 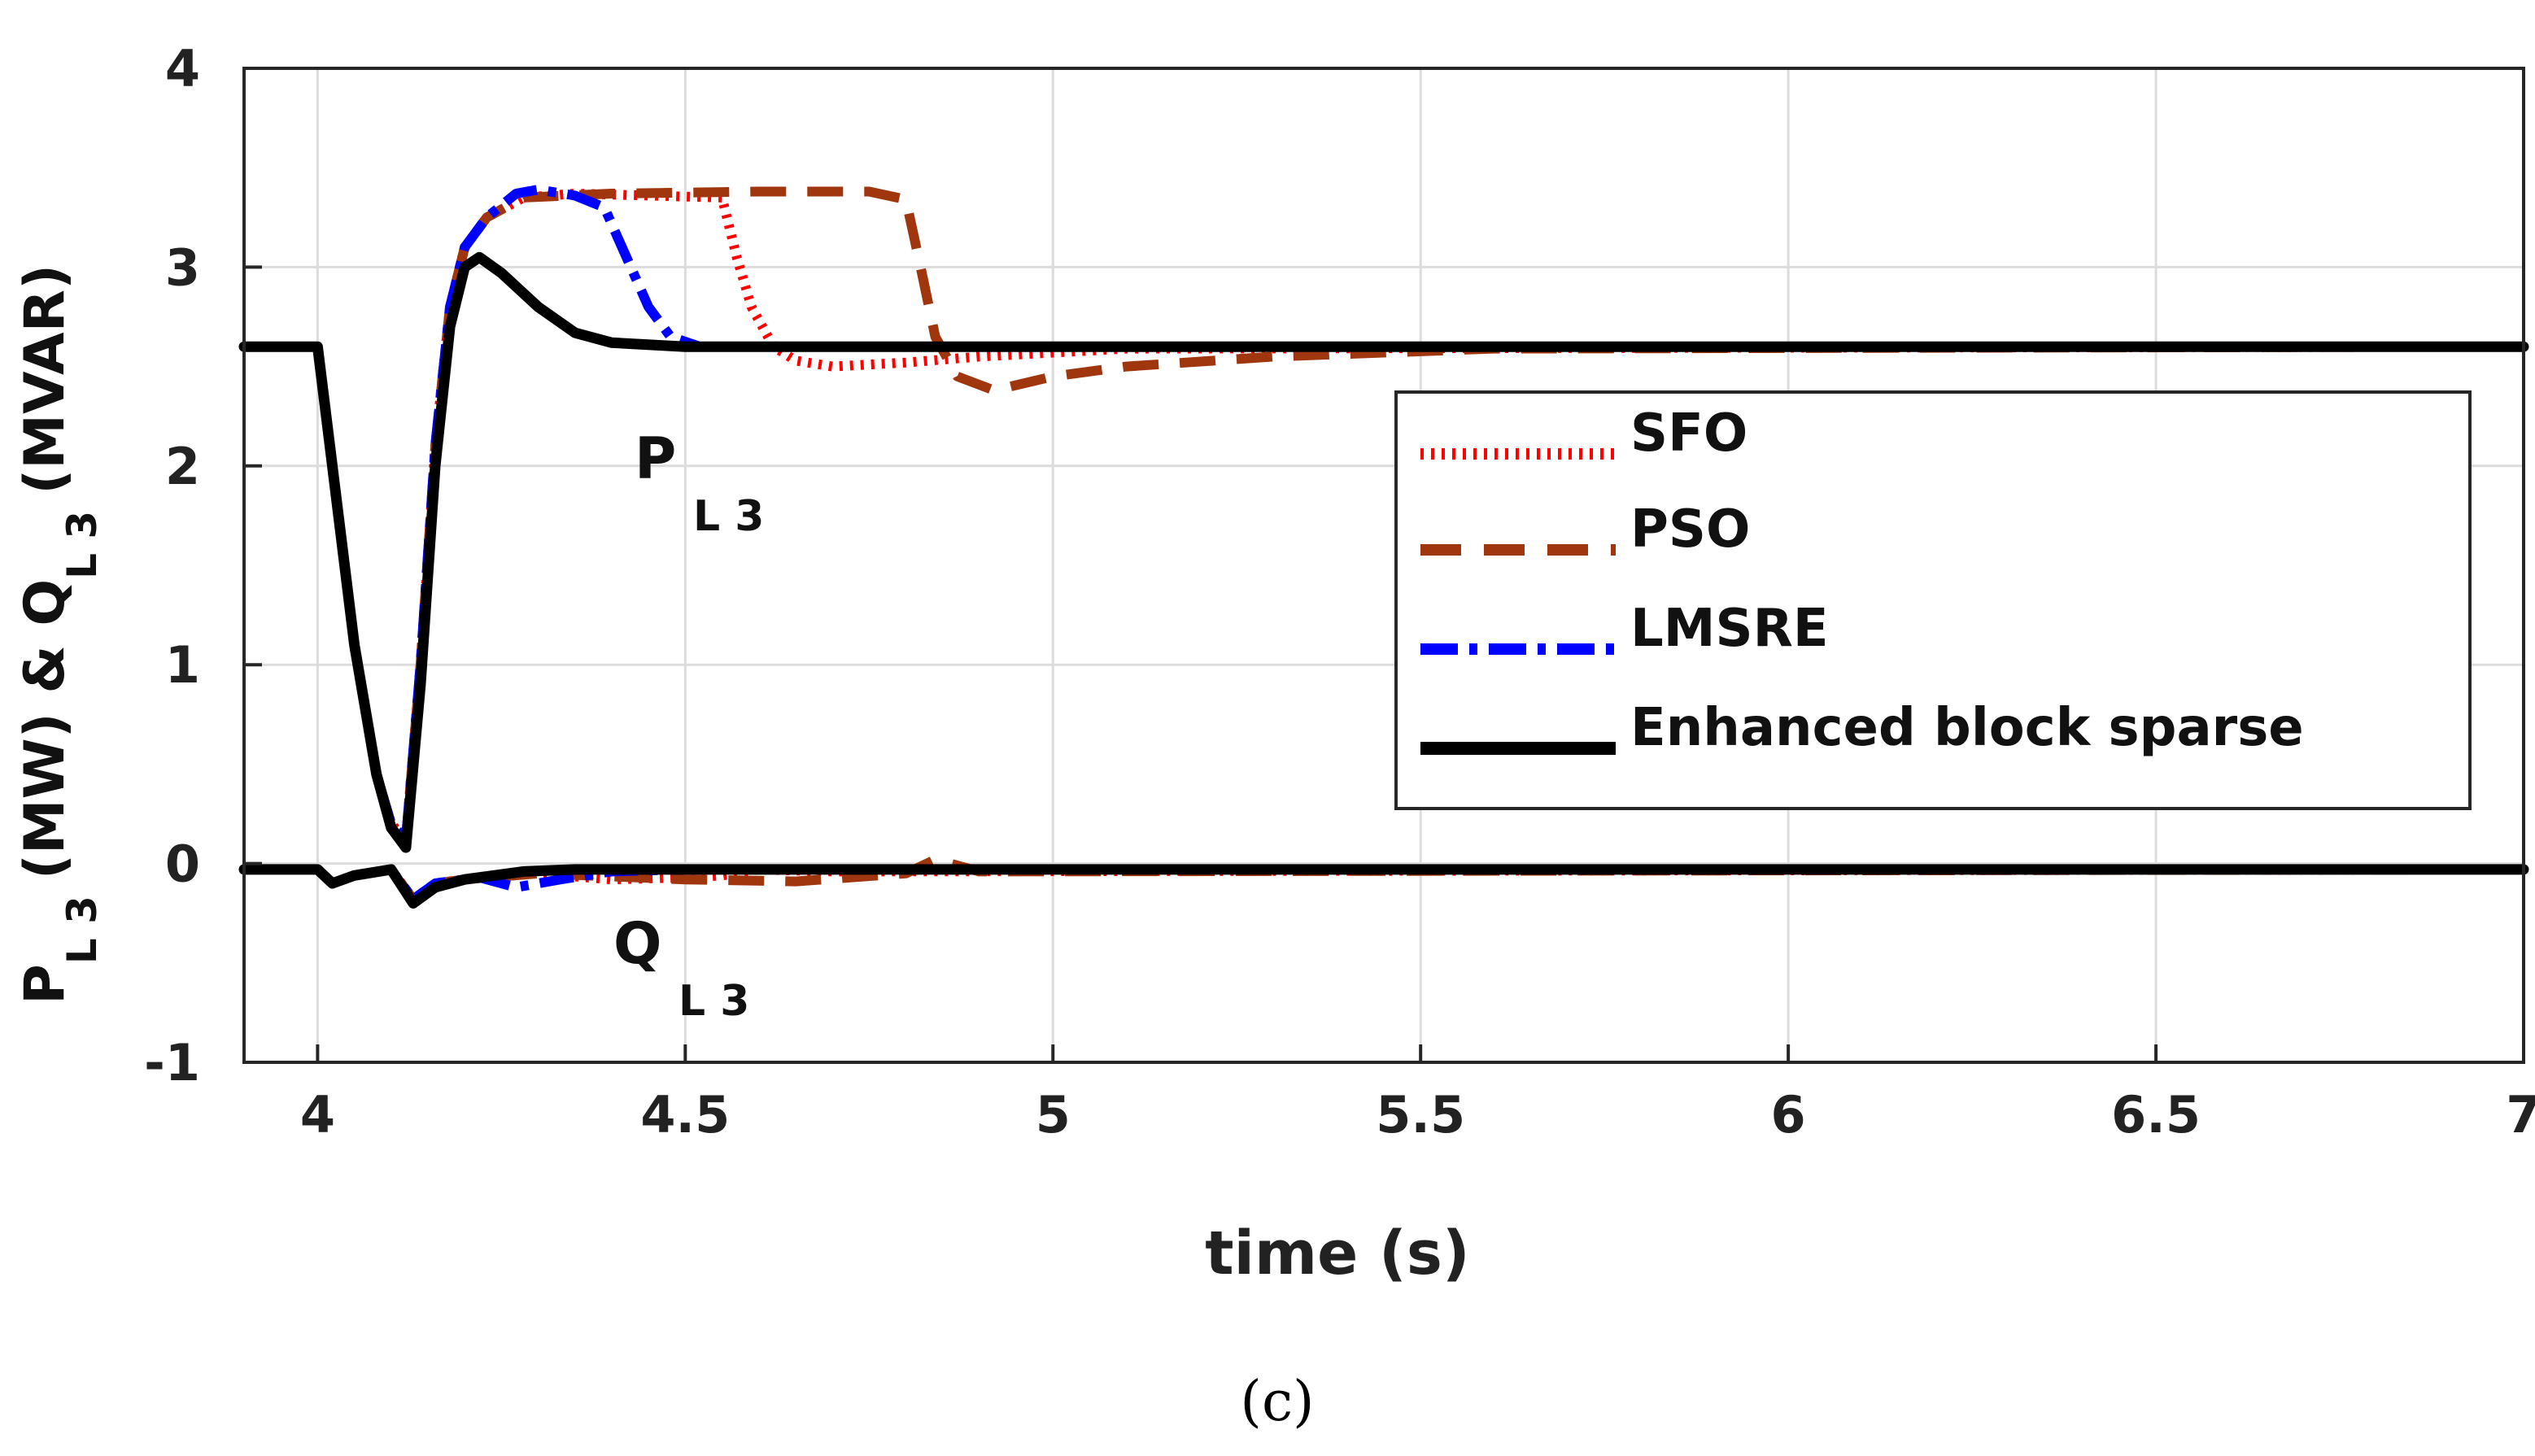 What do you see at coordinates (45, 729) in the screenshot?
I see `y-label-mw-q: (MW) & Q` at bounding box center [45, 729].